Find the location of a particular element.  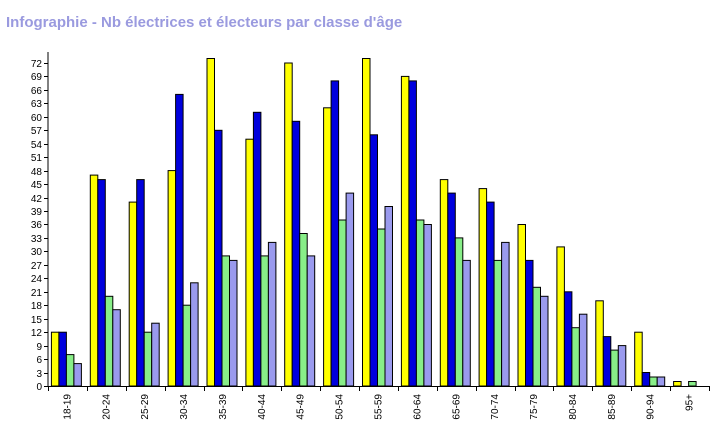

y-tick-label: 39 is located at coordinates (37, 212).